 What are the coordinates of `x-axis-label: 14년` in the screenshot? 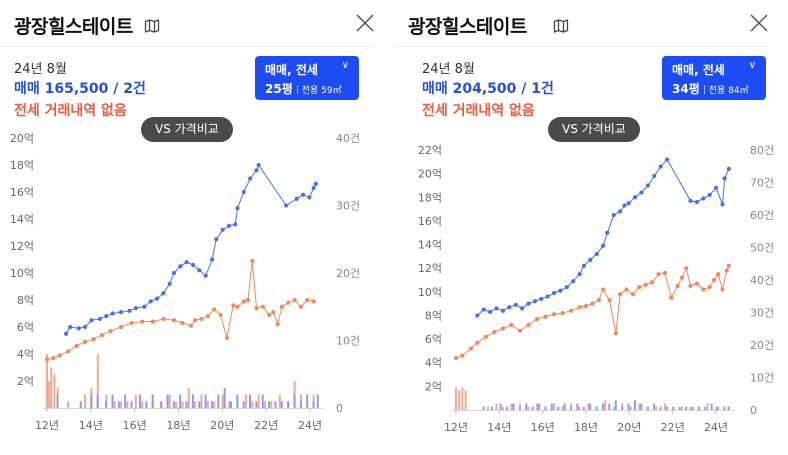 It's located at (499, 427).